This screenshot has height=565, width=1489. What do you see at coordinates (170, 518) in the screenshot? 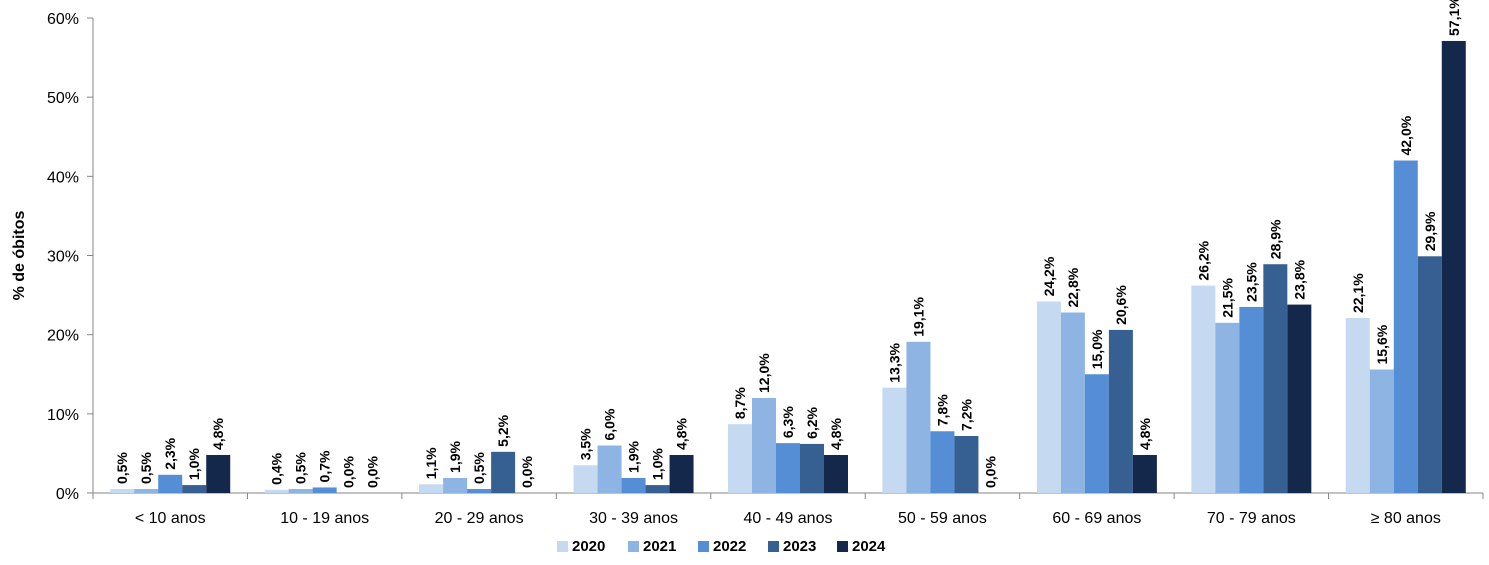
I see `x-category-label: < 10 anos` at bounding box center [170, 518].